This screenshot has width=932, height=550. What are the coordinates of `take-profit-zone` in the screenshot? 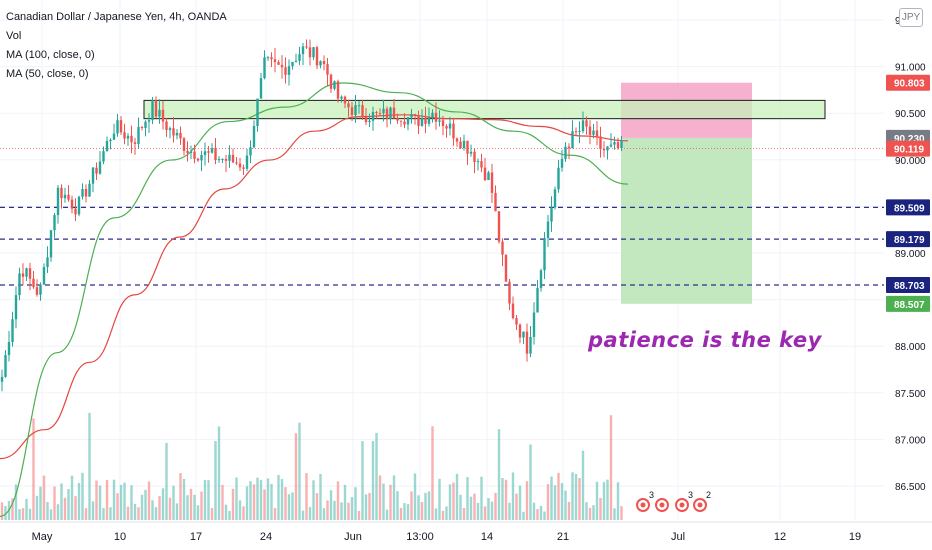 It's located at (686, 220).